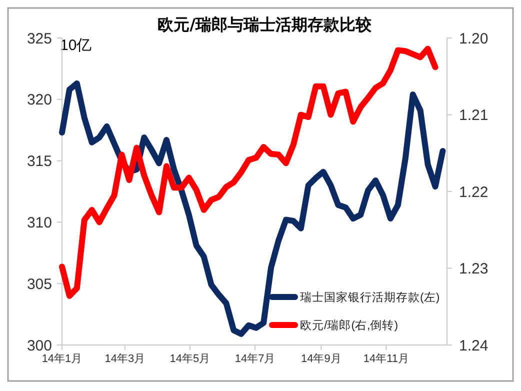 The image size is (521, 391). What do you see at coordinates (62, 359) in the screenshot?
I see `x-tick-label: 14年1月` at bounding box center [62, 359].